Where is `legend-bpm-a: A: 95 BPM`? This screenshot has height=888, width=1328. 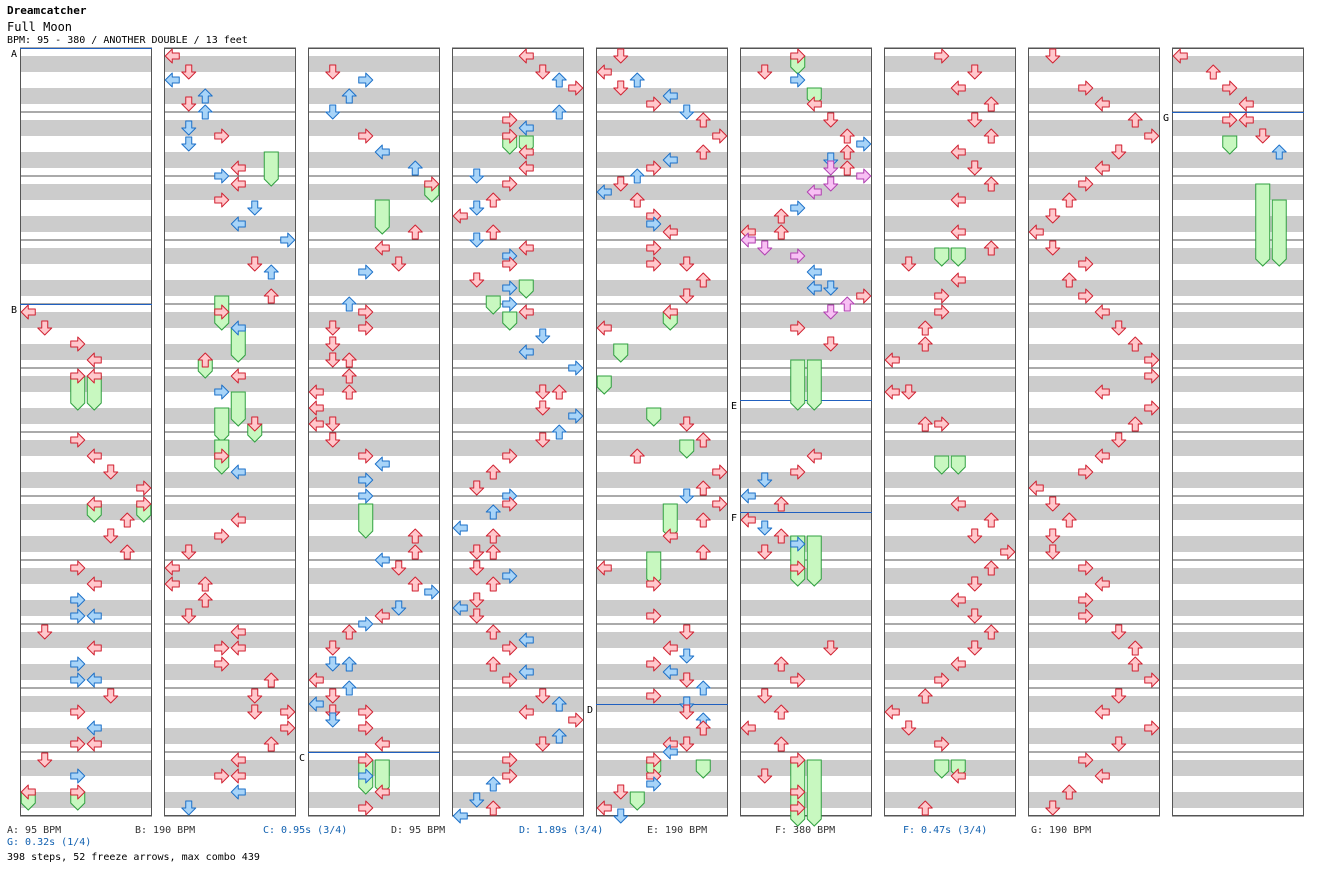
legend-bpm-a: A: 95 BPM is located at coordinates (34, 830).